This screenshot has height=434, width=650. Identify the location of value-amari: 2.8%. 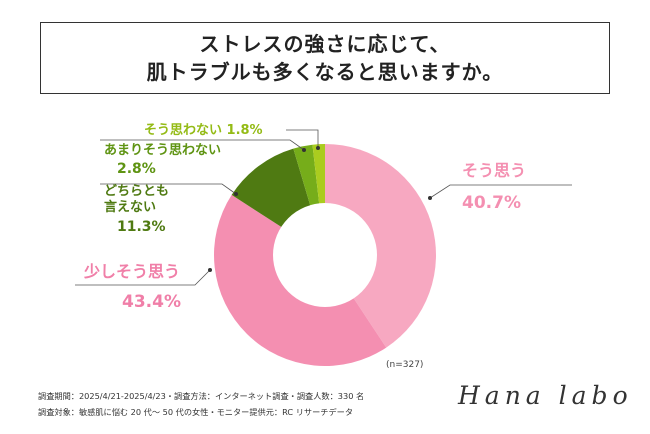
(136, 169).